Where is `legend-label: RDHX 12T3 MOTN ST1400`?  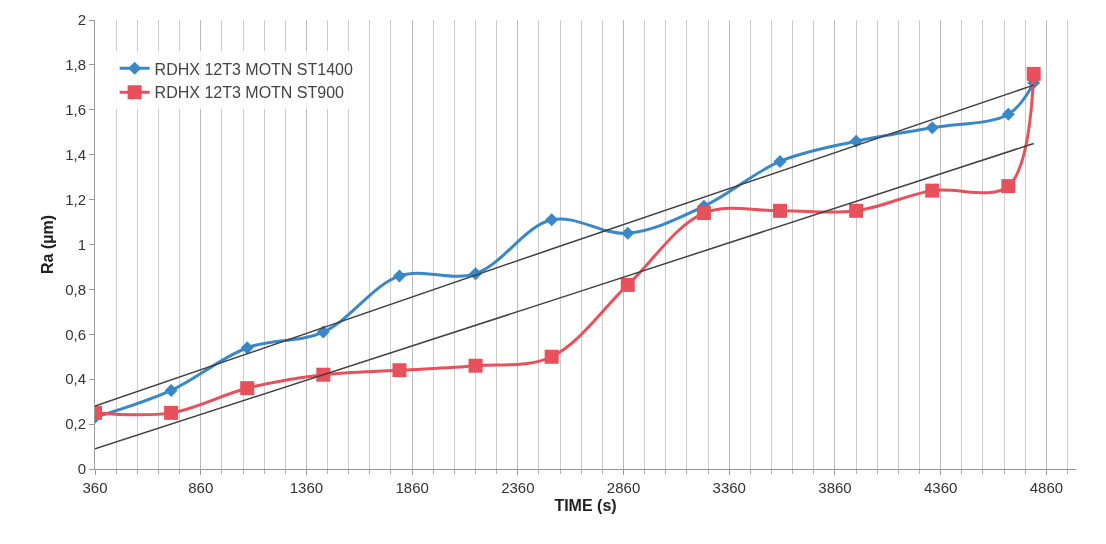 legend-label: RDHX 12T3 MOTN ST1400 is located at coordinates (253, 69).